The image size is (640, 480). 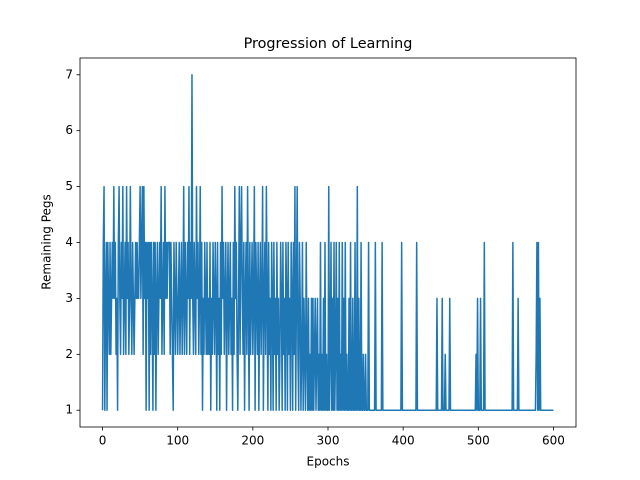 What do you see at coordinates (328, 462) in the screenshot?
I see `x-axis-label: Epochs` at bounding box center [328, 462].